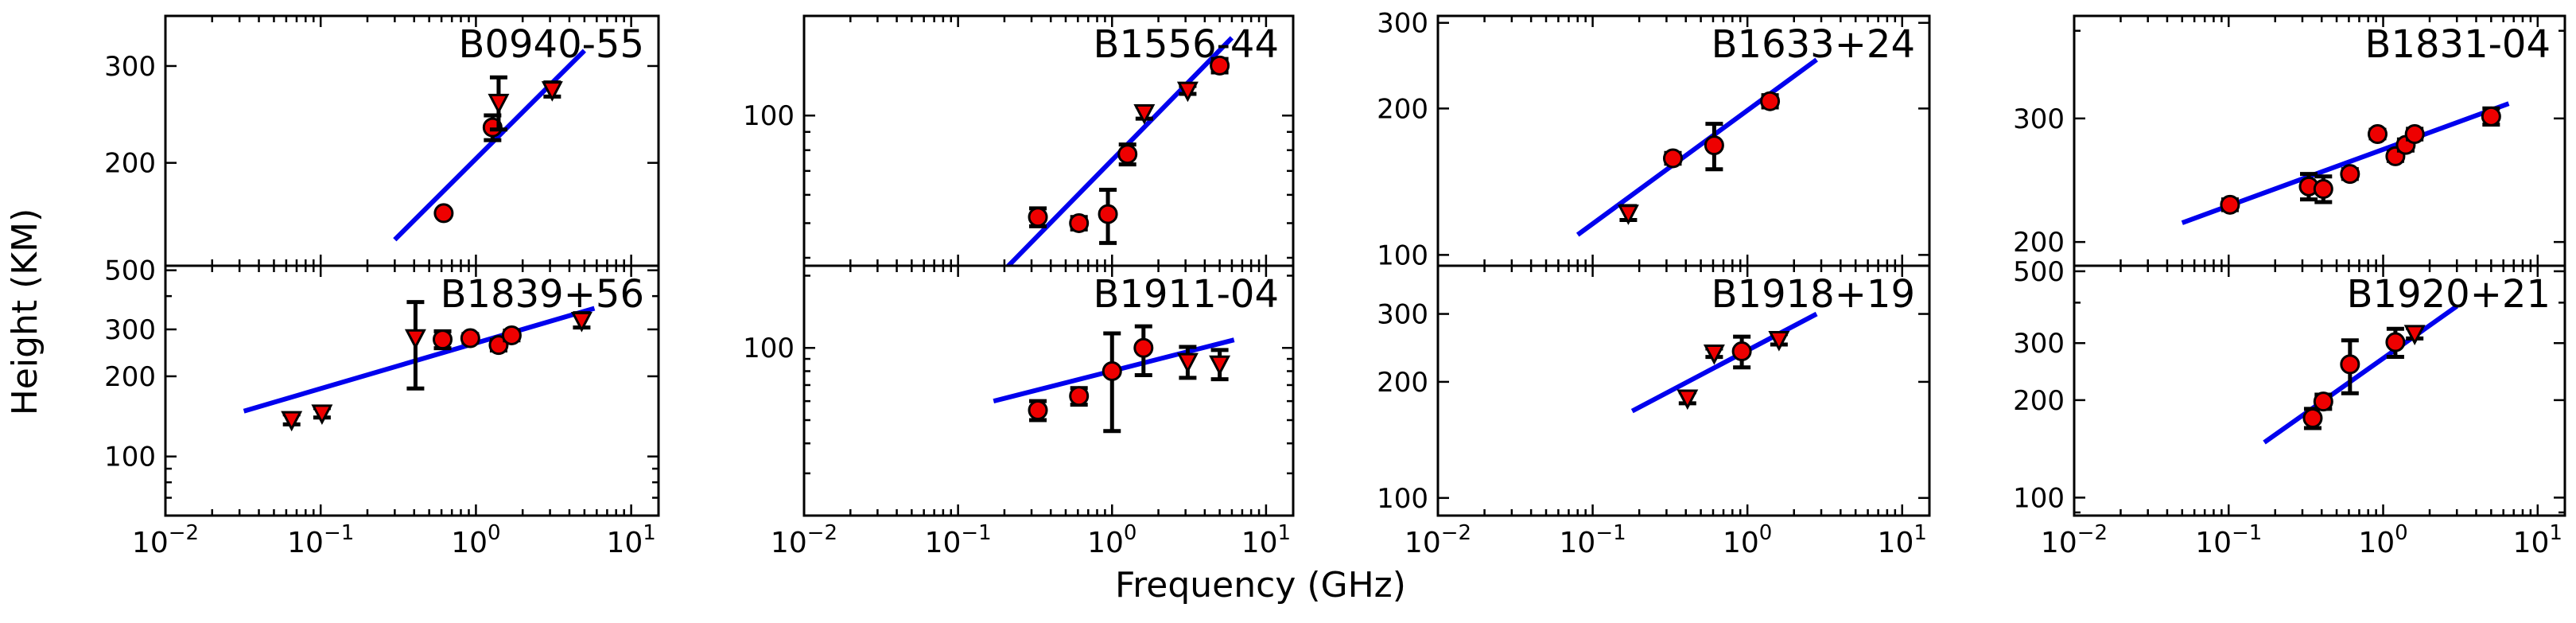 The image size is (2576, 623). Describe the element at coordinates (1813, 295) in the screenshot. I see `panel-title: B1918+19` at that location.